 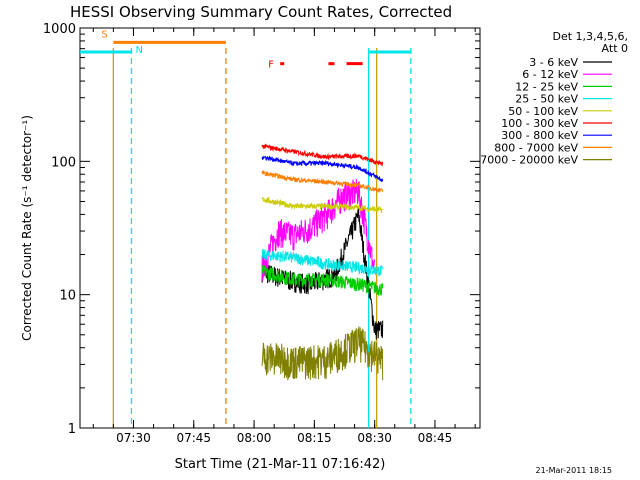 I want to click on legend-entry-label: 25 - 50 keV, so click(x=546, y=99).